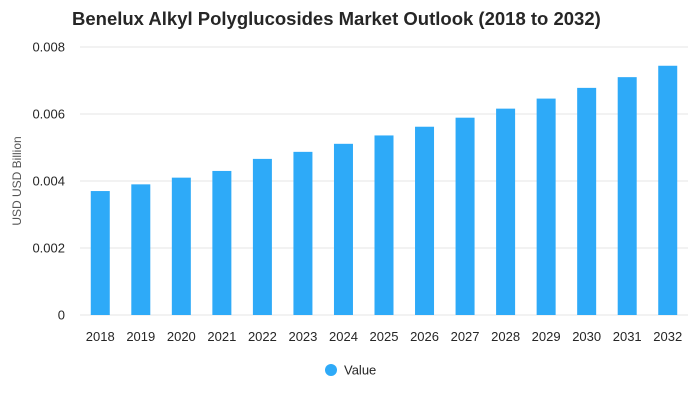  Describe the element at coordinates (100, 336) in the screenshot. I see `x-tick-label: 2018` at that location.